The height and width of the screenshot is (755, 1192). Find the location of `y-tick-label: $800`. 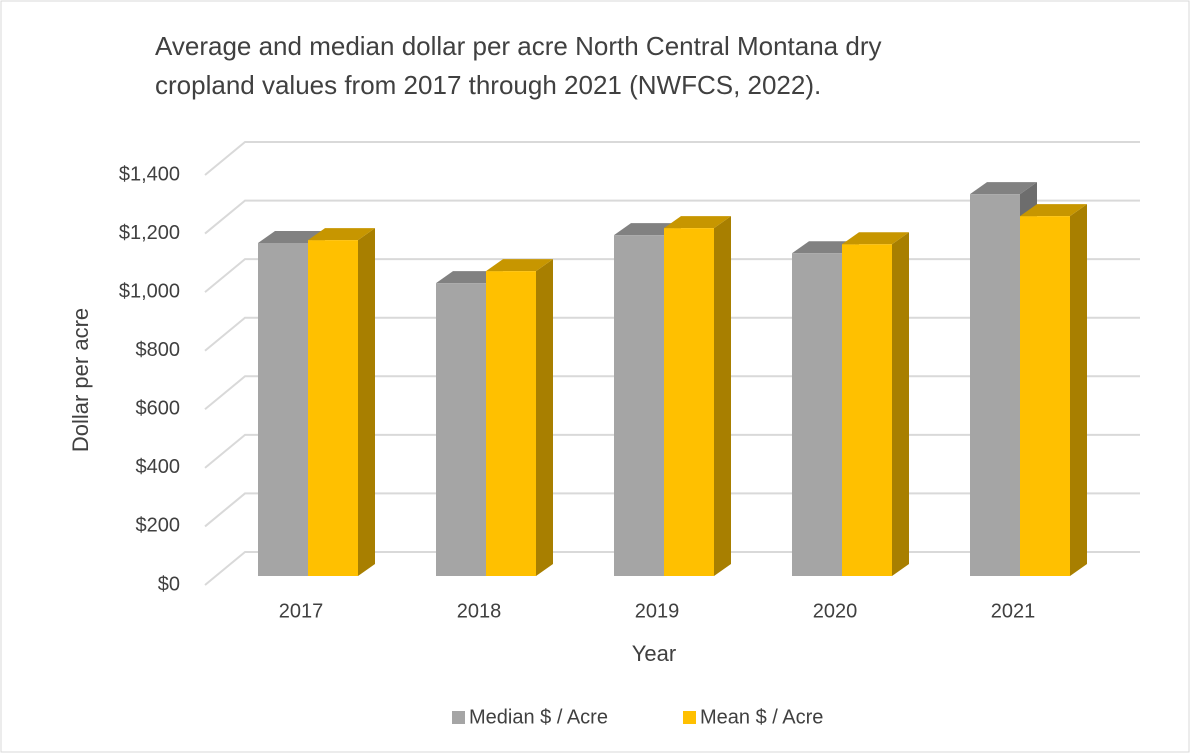

y-tick-label: $800 is located at coordinates (158, 350).